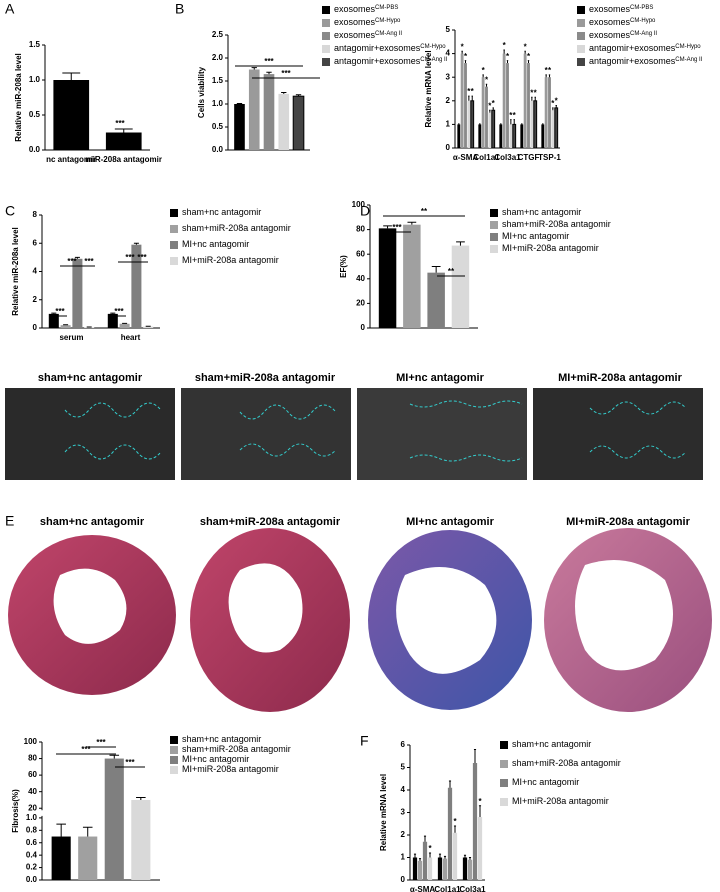 This screenshot has height=892, width=720. I want to click on legend-name: MI+nc antagomir, so click(215, 759).